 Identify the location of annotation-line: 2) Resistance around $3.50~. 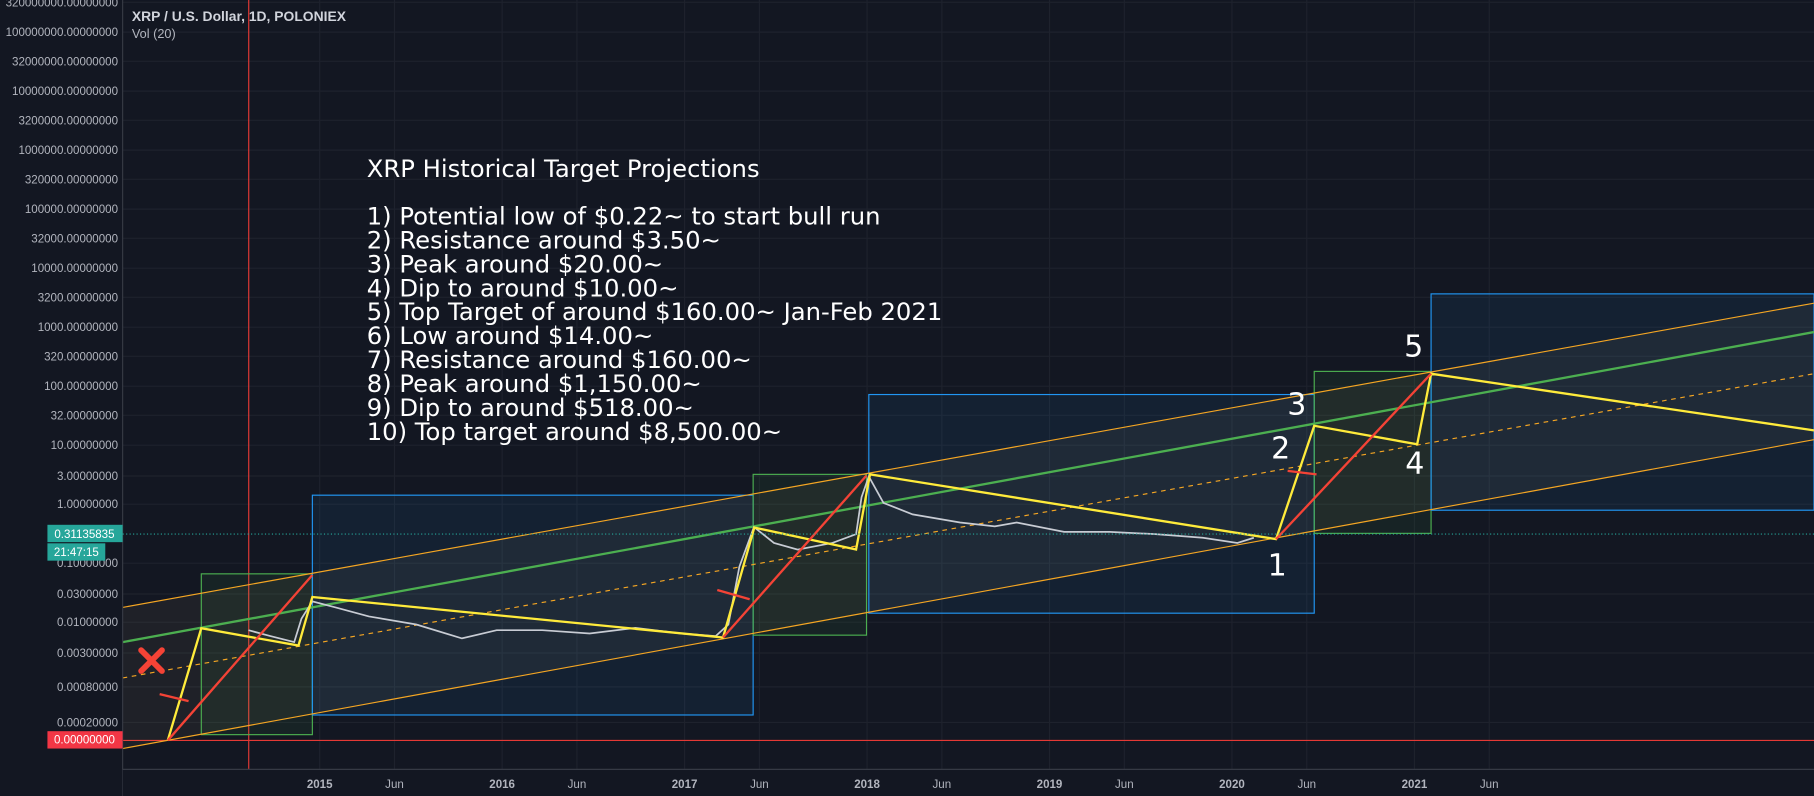
(544, 239).